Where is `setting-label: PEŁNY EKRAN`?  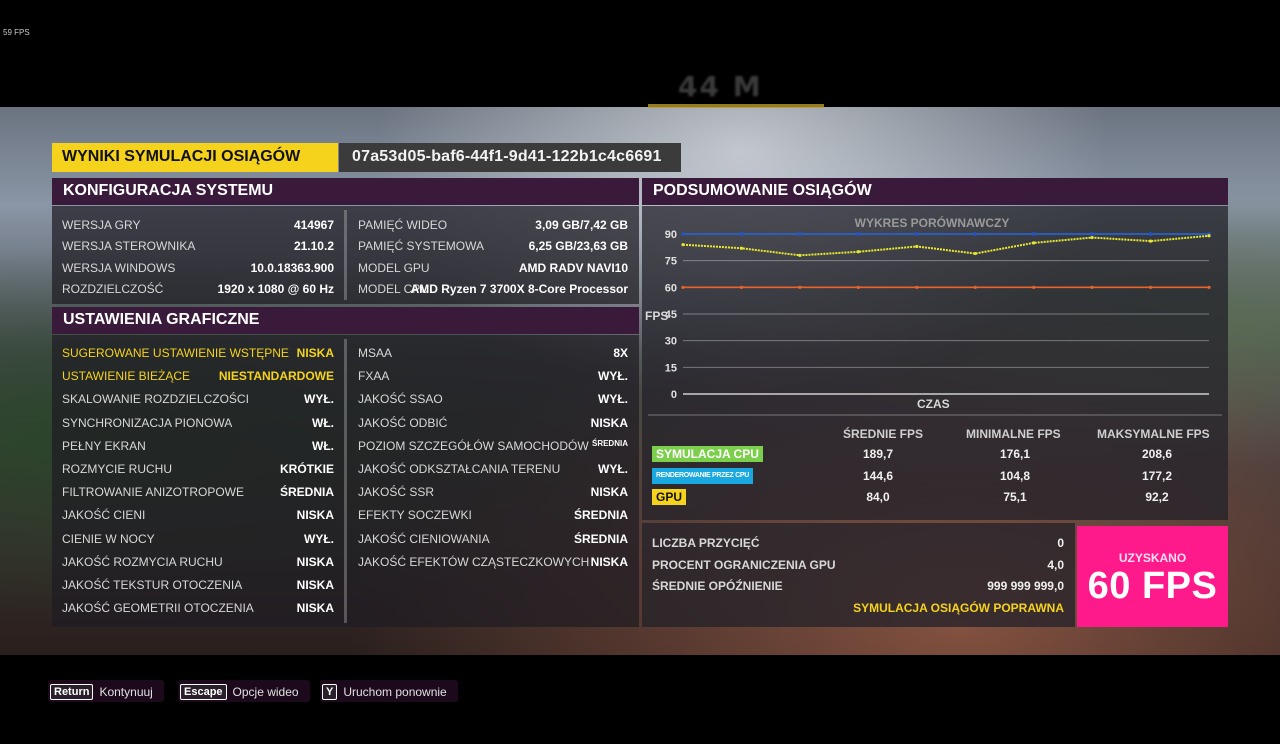
setting-label: PEŁNY EKRAN is located at coordinates (104, 445).